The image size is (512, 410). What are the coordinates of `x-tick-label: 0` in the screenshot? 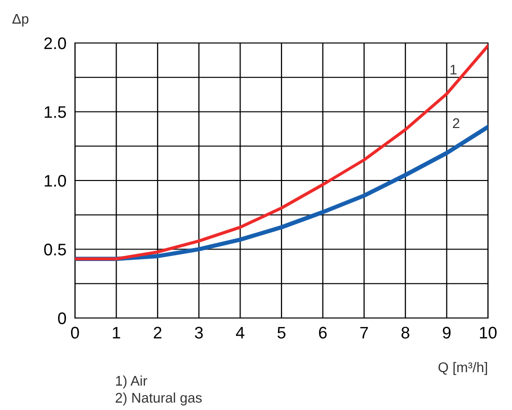 It's located at (75, 332).